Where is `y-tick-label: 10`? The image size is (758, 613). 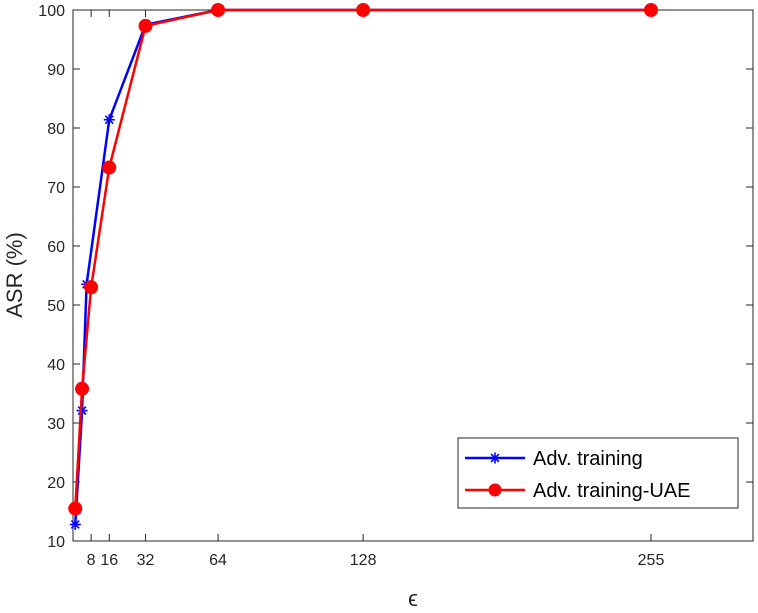 y-tick-label: 10 is located at coordinates (56, 542).